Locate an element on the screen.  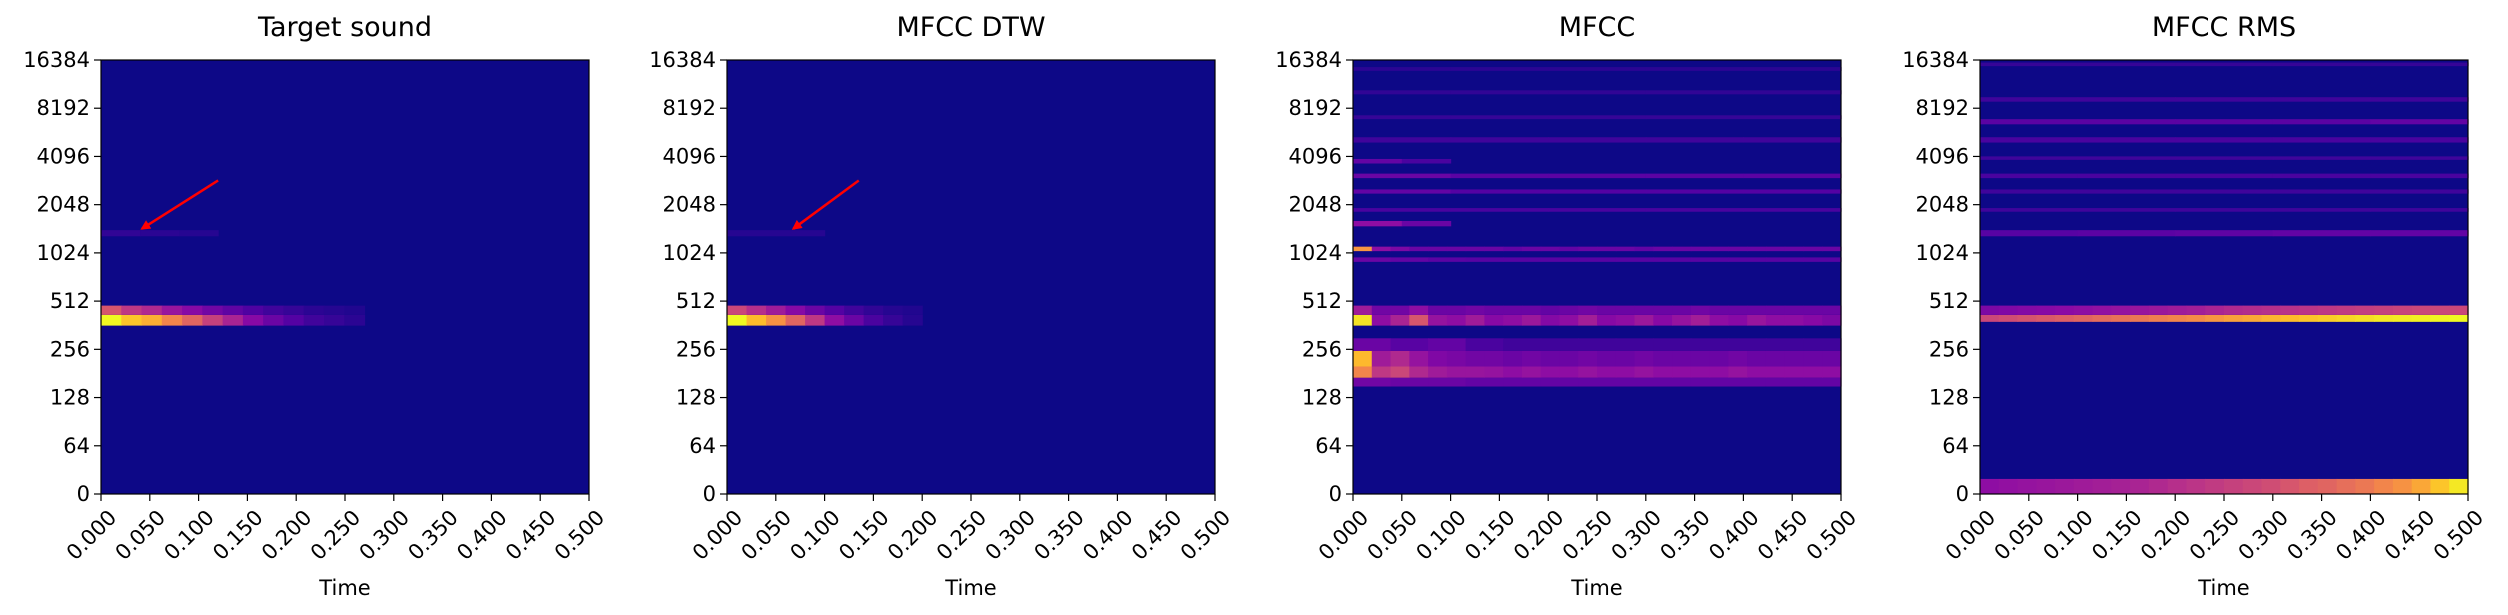
annotation-arrow is located at coordinates (179, 204).